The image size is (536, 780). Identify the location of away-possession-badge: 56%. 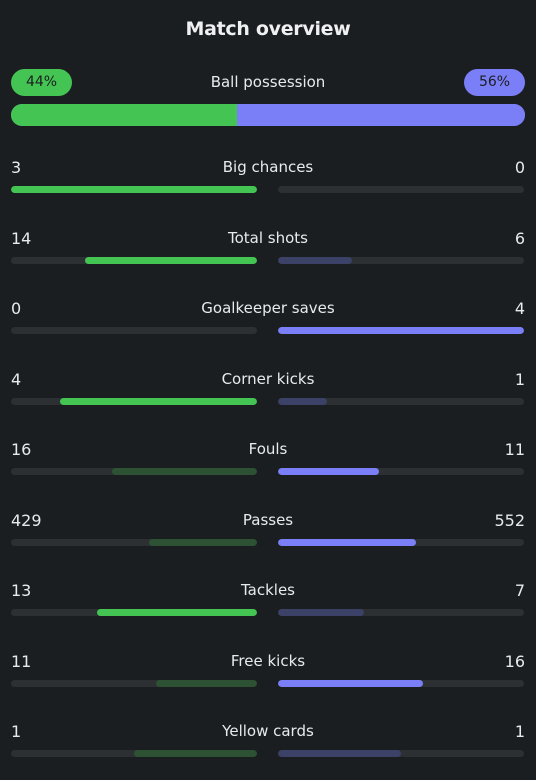
(494, 82).